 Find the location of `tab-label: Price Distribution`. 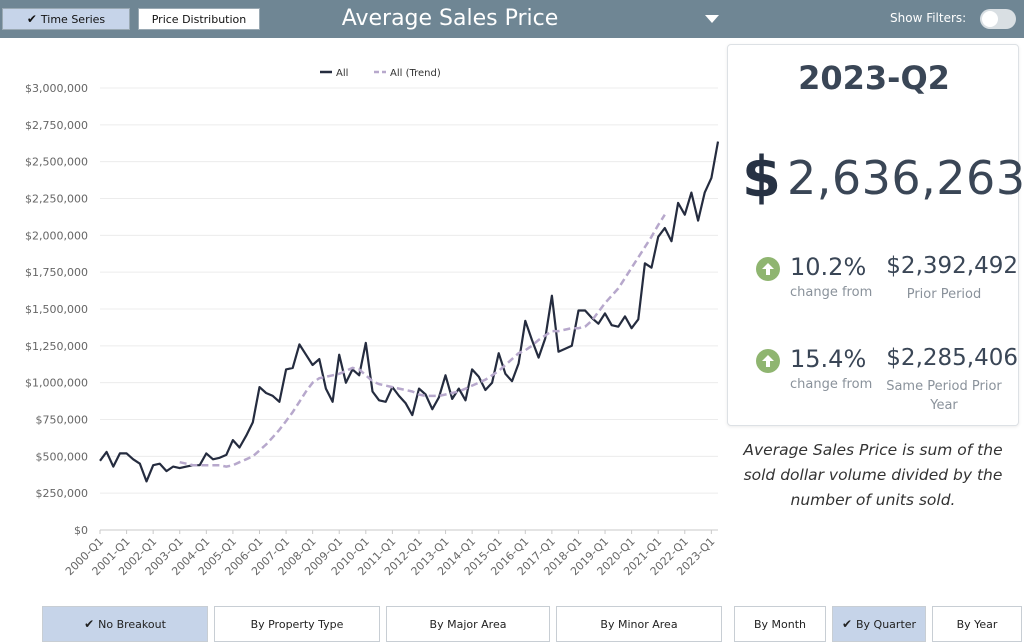

tab-label: Price Distribution is located at coordinates (199, 19).